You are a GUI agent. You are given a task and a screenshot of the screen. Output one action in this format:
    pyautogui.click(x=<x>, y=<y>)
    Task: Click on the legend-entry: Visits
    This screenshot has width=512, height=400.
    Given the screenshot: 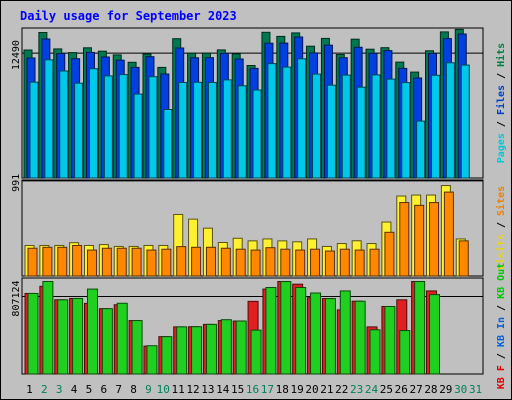 What is the action you would take?
    pyautogui.click(x=501, y=252)
    